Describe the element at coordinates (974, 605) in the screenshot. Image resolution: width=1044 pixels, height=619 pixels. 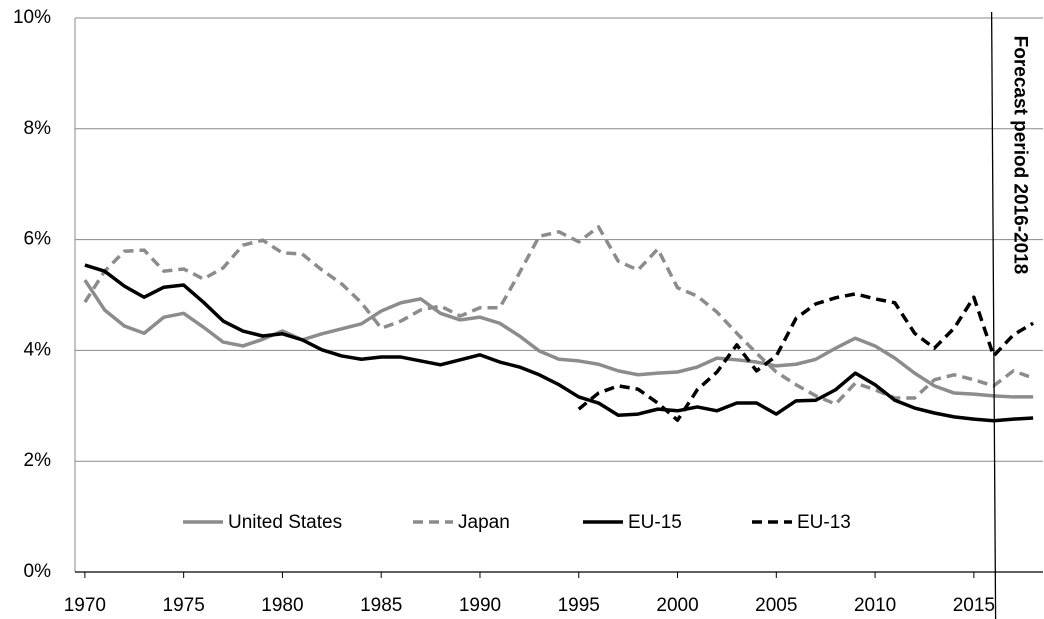
I see `x-tick-label: 2015` at that location.